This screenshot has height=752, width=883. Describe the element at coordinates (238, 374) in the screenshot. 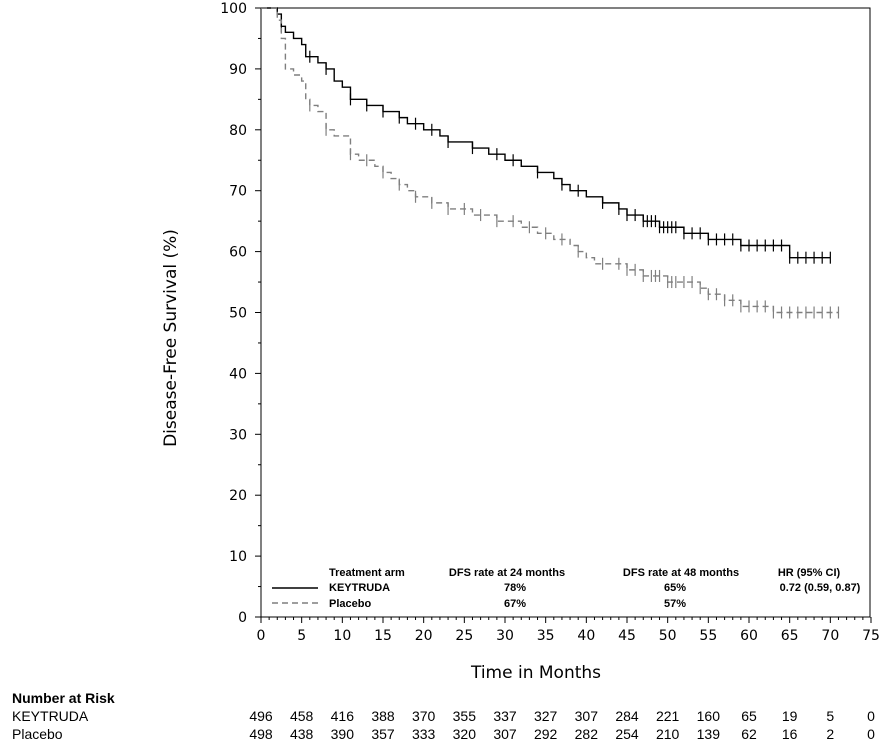

I see `y-tick-label: 40` at that location.